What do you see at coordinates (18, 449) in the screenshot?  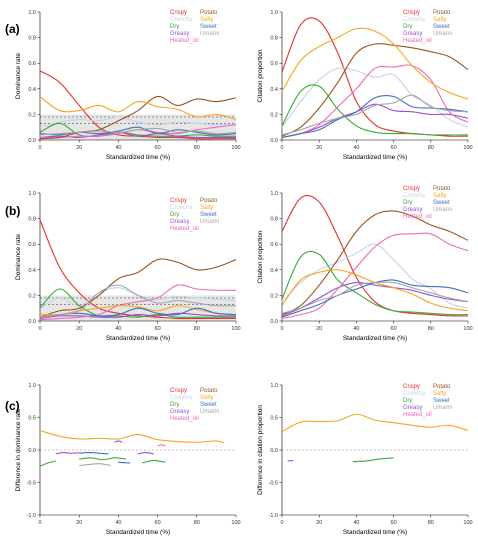 I see `y-axis-label: Difference in dominance rate` at bounding box center [18, 449].